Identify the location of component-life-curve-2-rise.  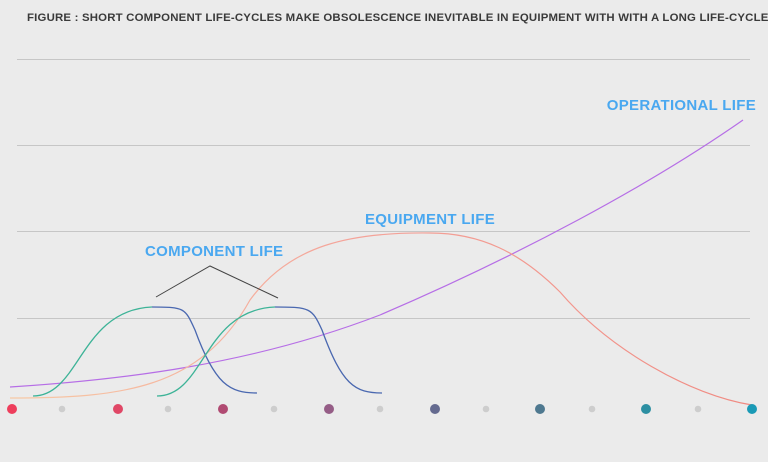
(216, 351).